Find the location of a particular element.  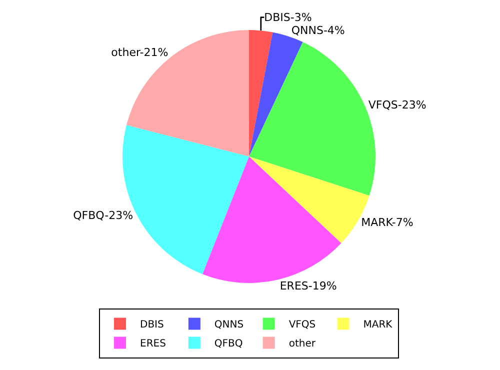

legend-label: QFBQ is located at coordinates (228, 344).